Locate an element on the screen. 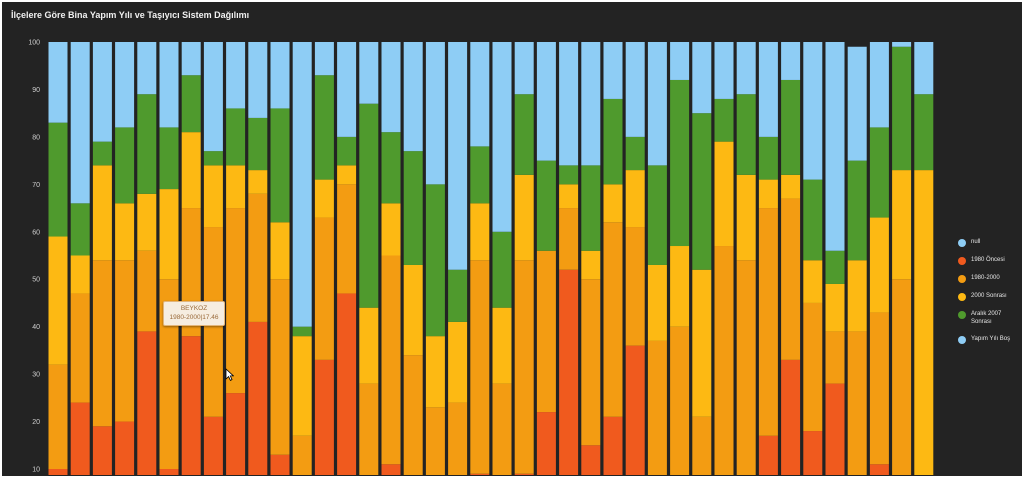 The width and height of the screenshot is (1027, 478). legend-item: null is located at coordinates (989, 242).